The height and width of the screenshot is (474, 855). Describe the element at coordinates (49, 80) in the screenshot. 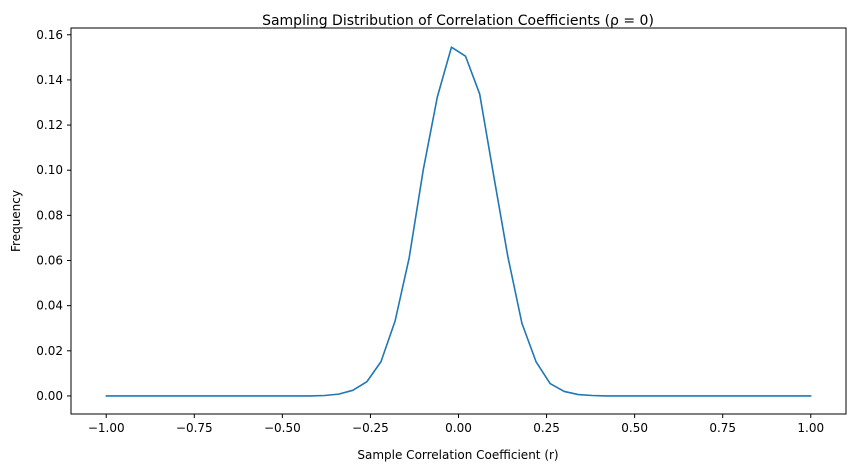

I see `y-tick-label: 0.14` at that location.